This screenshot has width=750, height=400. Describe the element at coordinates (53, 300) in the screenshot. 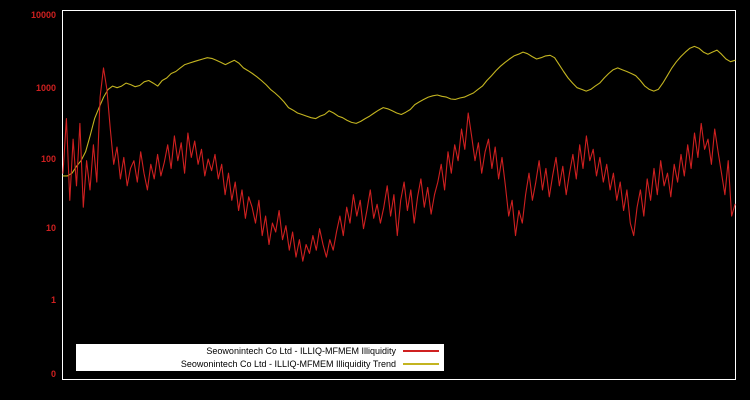

I see `y-axis-label-1: 1` at that location.